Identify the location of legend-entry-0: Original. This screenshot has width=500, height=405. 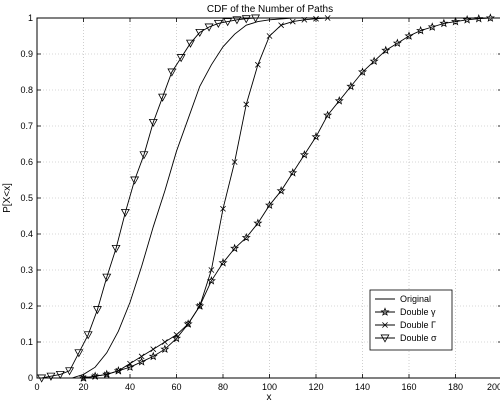
(415, 299).